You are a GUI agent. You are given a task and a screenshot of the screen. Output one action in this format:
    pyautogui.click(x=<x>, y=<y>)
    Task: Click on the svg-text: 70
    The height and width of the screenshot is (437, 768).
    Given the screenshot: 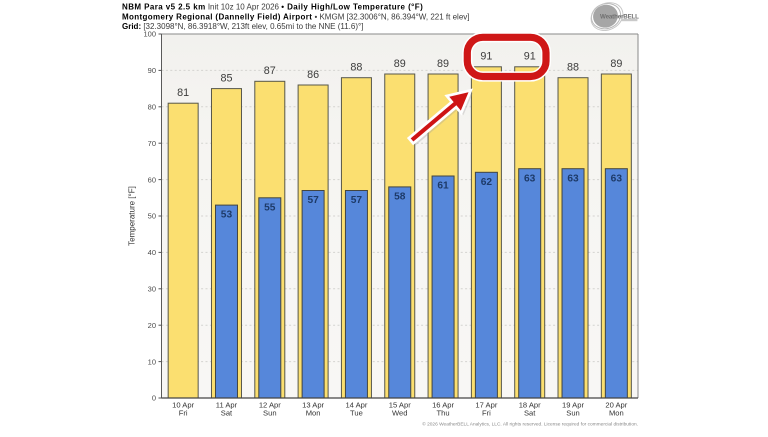 What is the action you would take?
    pyautogui.click(x=152, y=143)
    